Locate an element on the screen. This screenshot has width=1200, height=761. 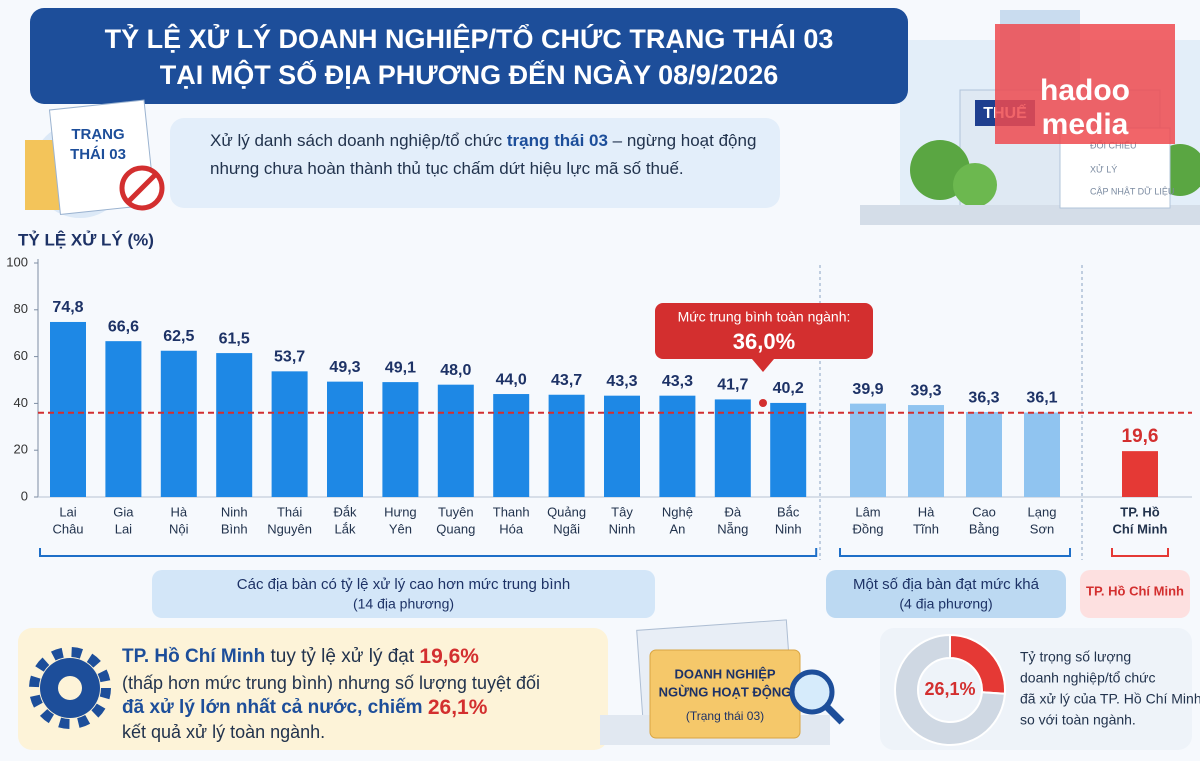
x-tick-label: Sơn is located at coordinates (1042, 528).